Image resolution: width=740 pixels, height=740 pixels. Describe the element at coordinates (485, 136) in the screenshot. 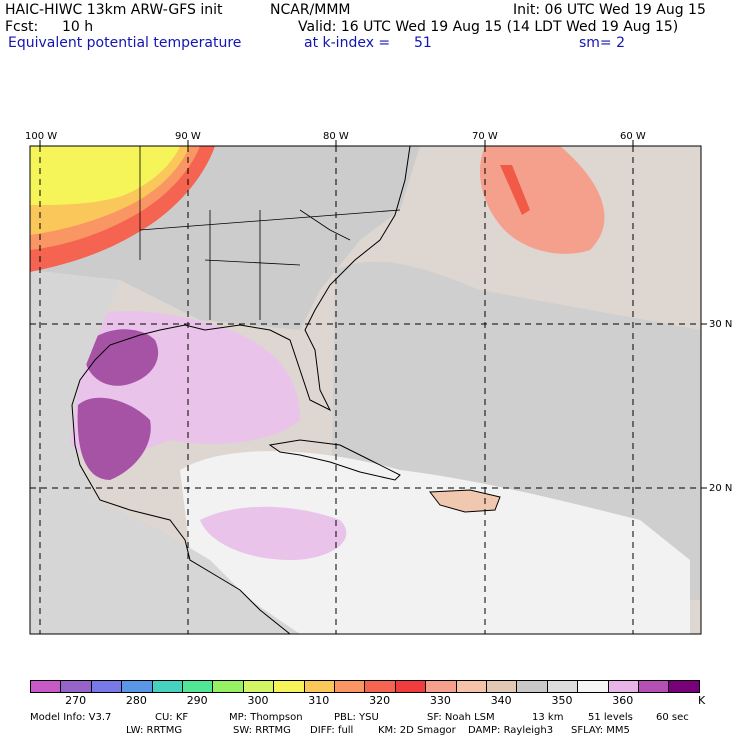

I see `lon-label-70w: 70 W` at that location.